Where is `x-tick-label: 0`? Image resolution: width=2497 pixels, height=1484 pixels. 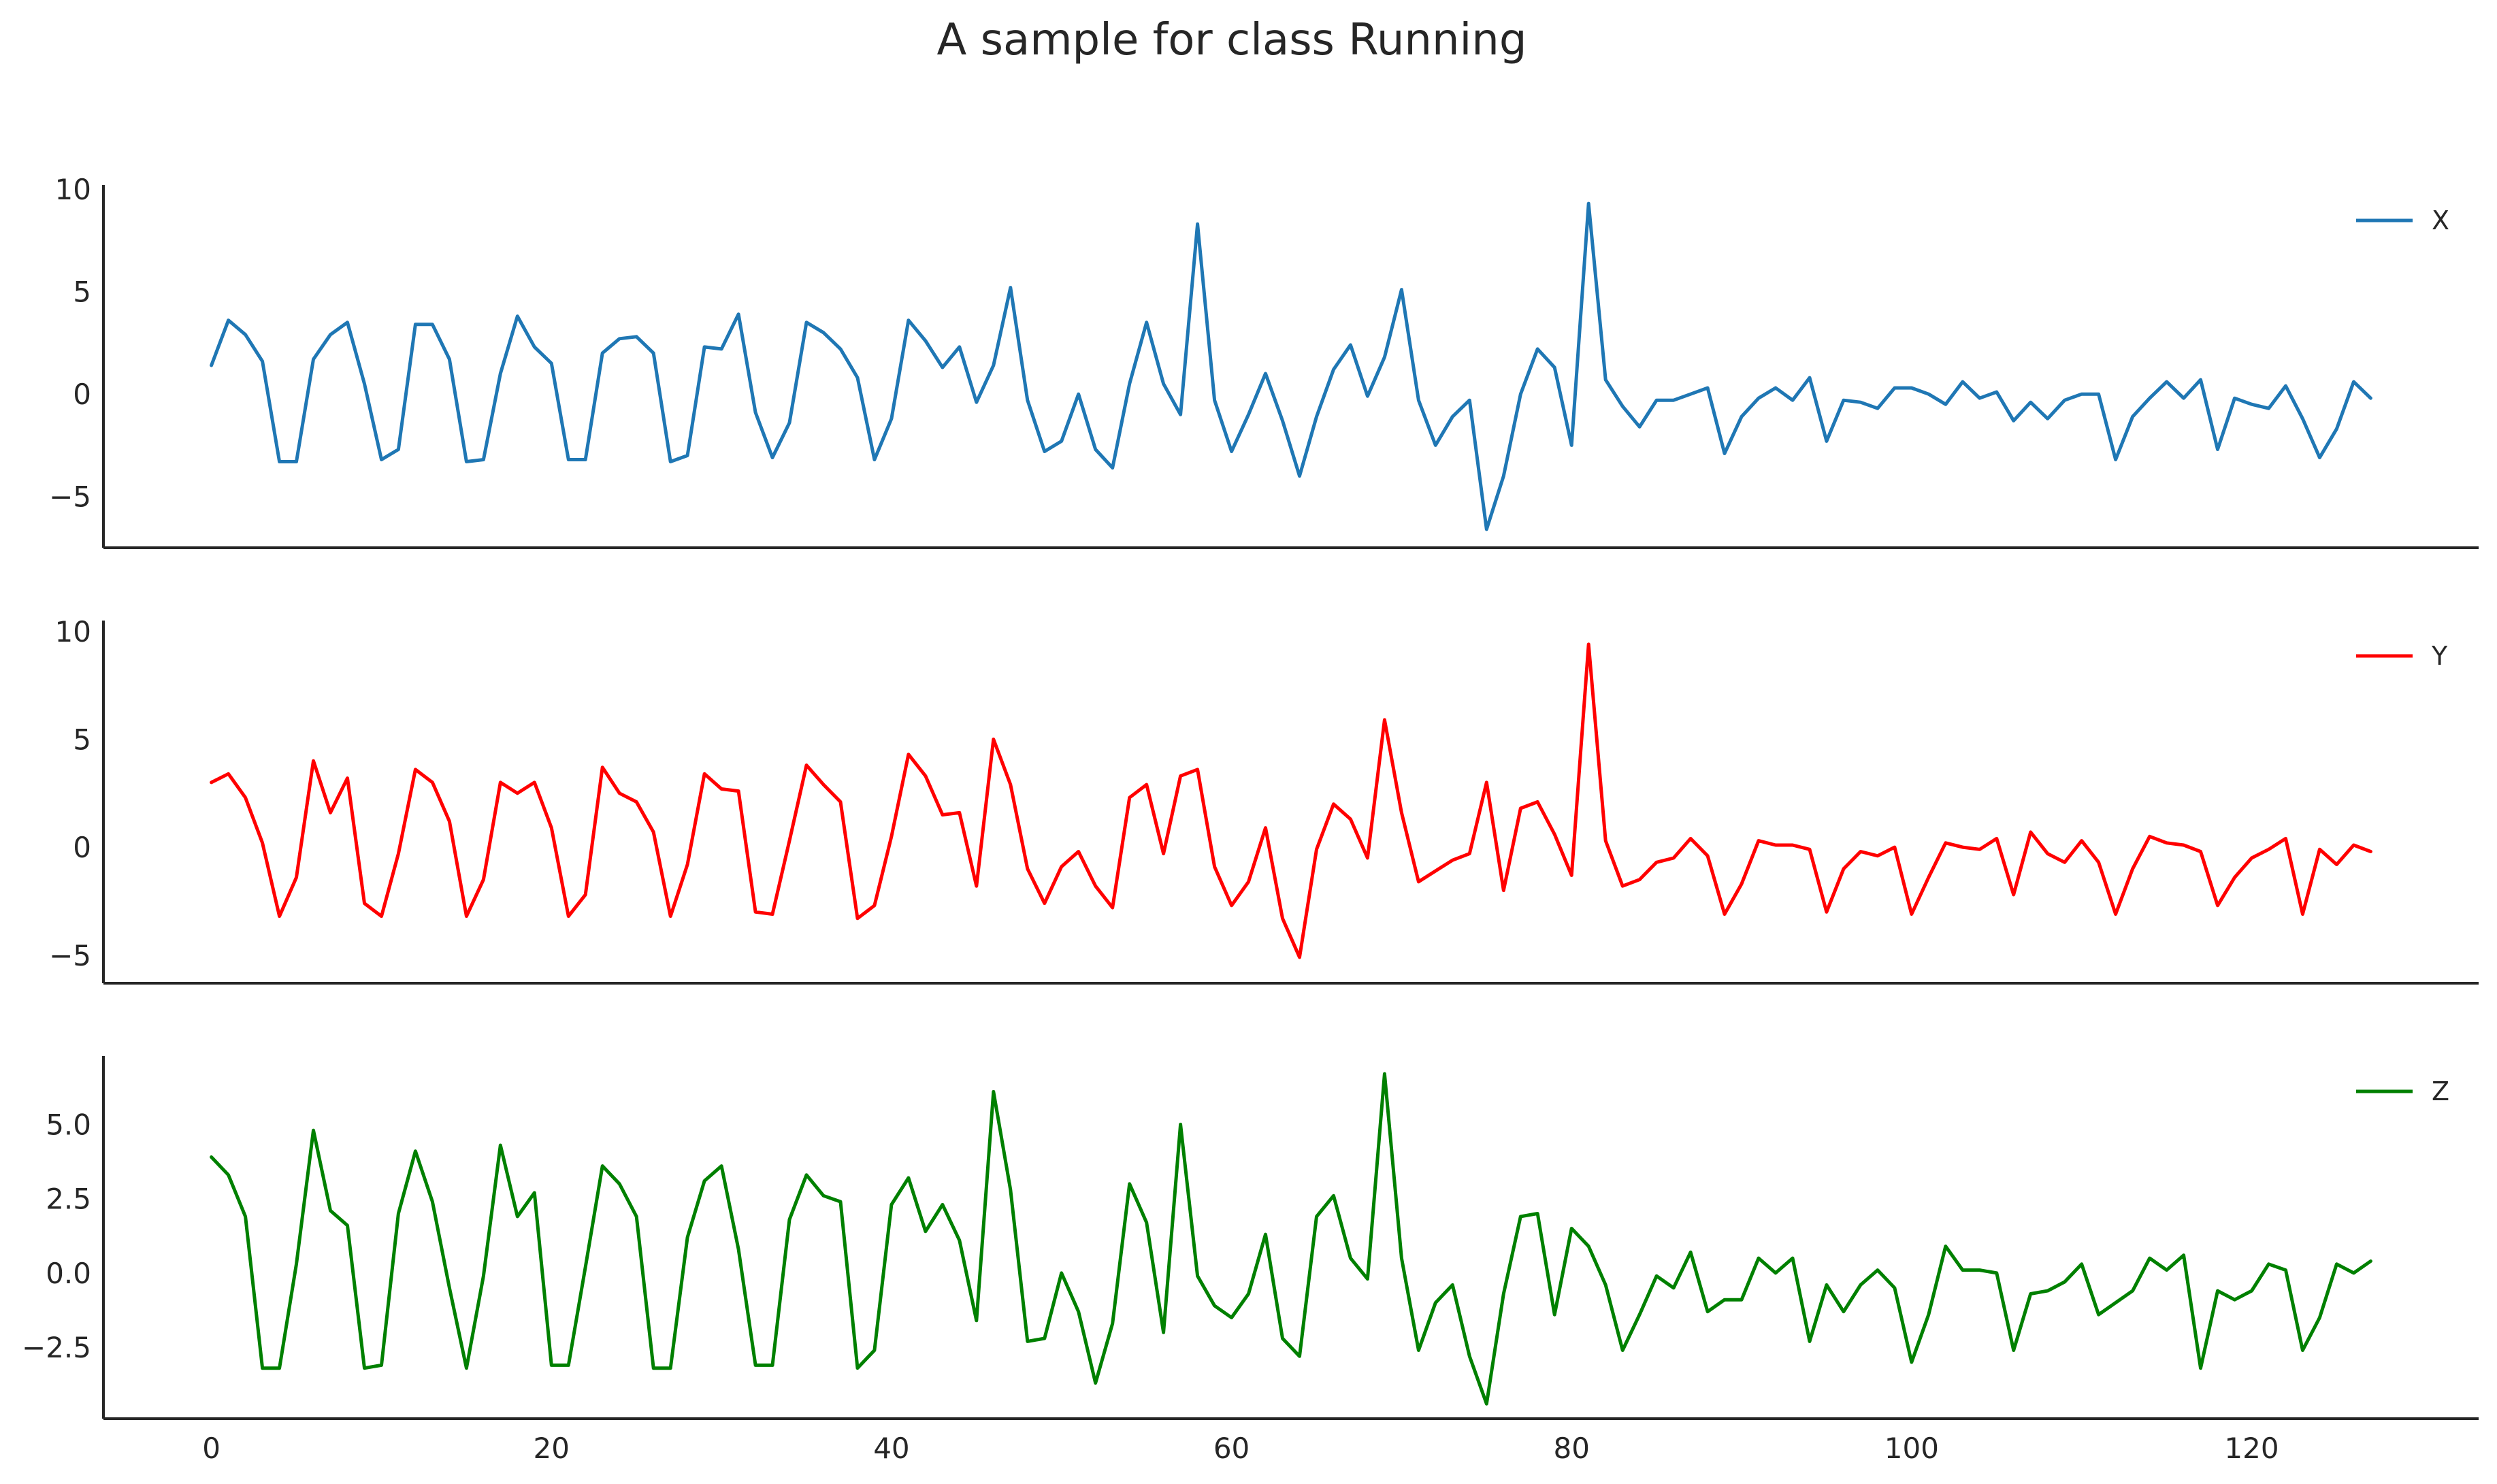
x-tick-label: 0 is located at coordinates (212, 1448).